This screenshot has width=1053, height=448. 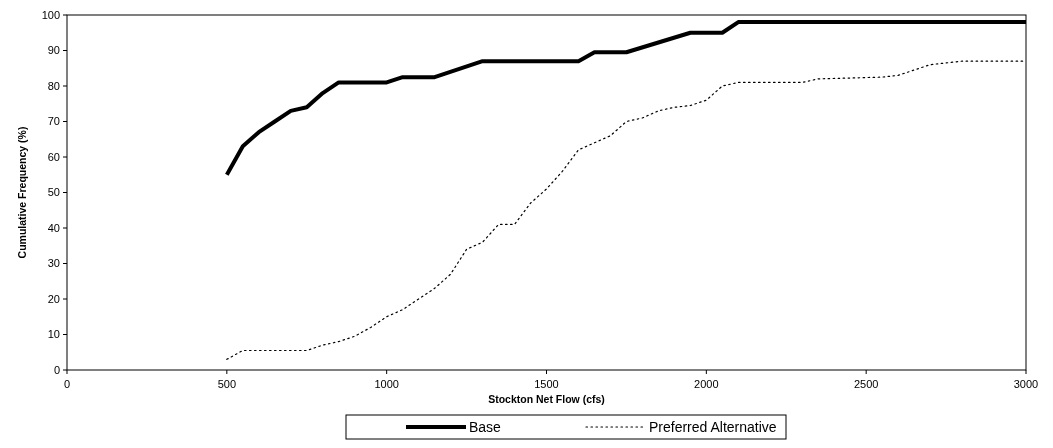 What do you see at coordinates (386, 384) in the screenshot?
I see `x-tick-label: 1000` at bounding box center [386, 384].